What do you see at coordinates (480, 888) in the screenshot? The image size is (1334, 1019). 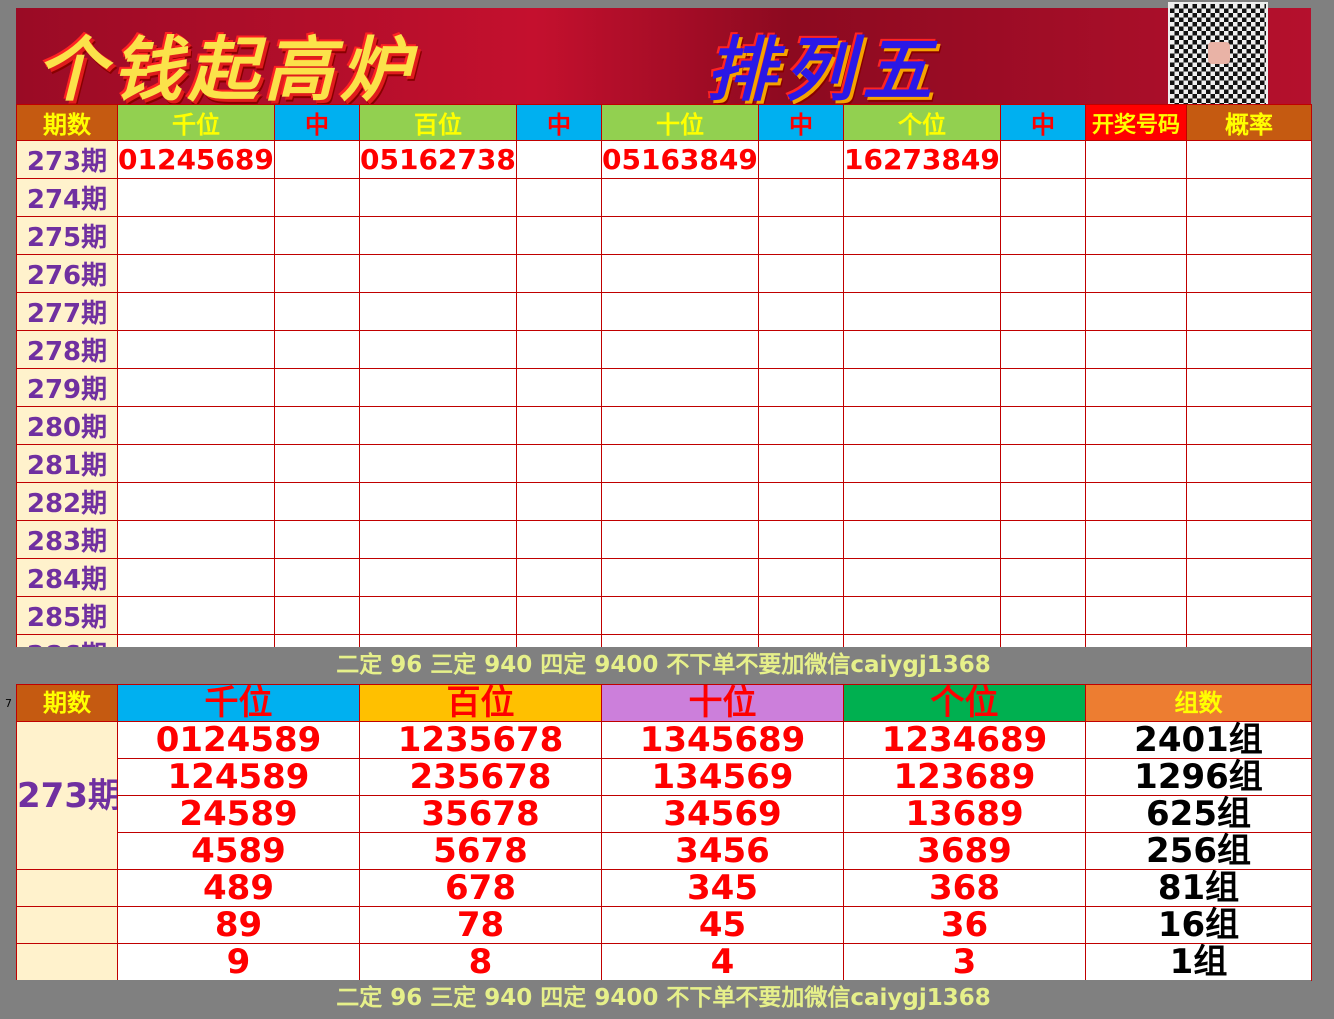 I see `number-cell: 678` at bounding box center [480, 888].